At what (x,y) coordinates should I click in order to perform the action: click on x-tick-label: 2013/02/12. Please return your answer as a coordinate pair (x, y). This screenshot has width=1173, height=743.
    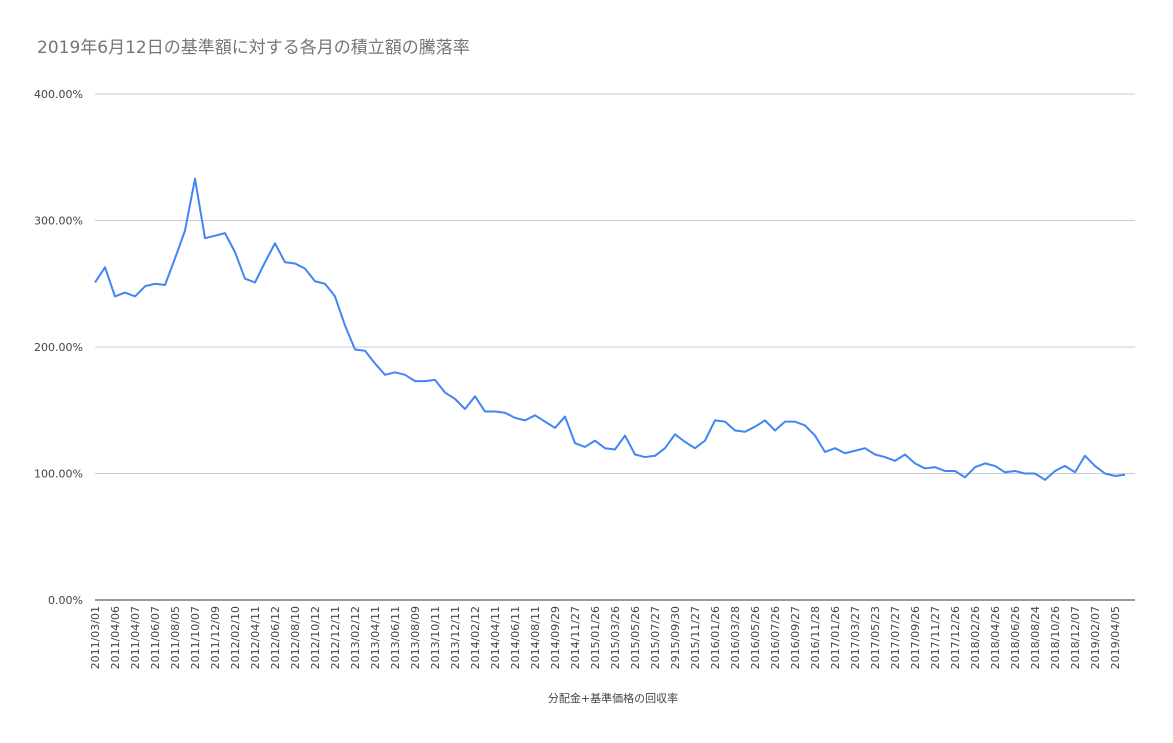
    Looking at the image, I should click on (355, 637).